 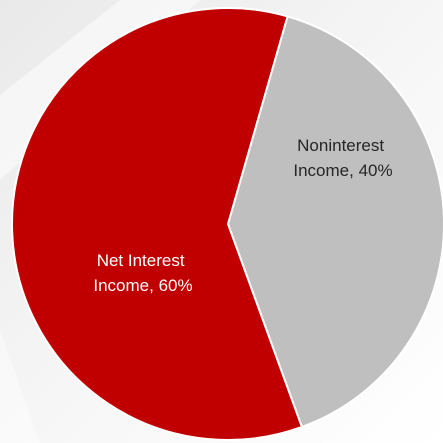 What do you see at coordinates (340, 145) in the screenshot?
I see `slice-label-noninterest-line1: Noninterest` at bounding box center [340, 145].